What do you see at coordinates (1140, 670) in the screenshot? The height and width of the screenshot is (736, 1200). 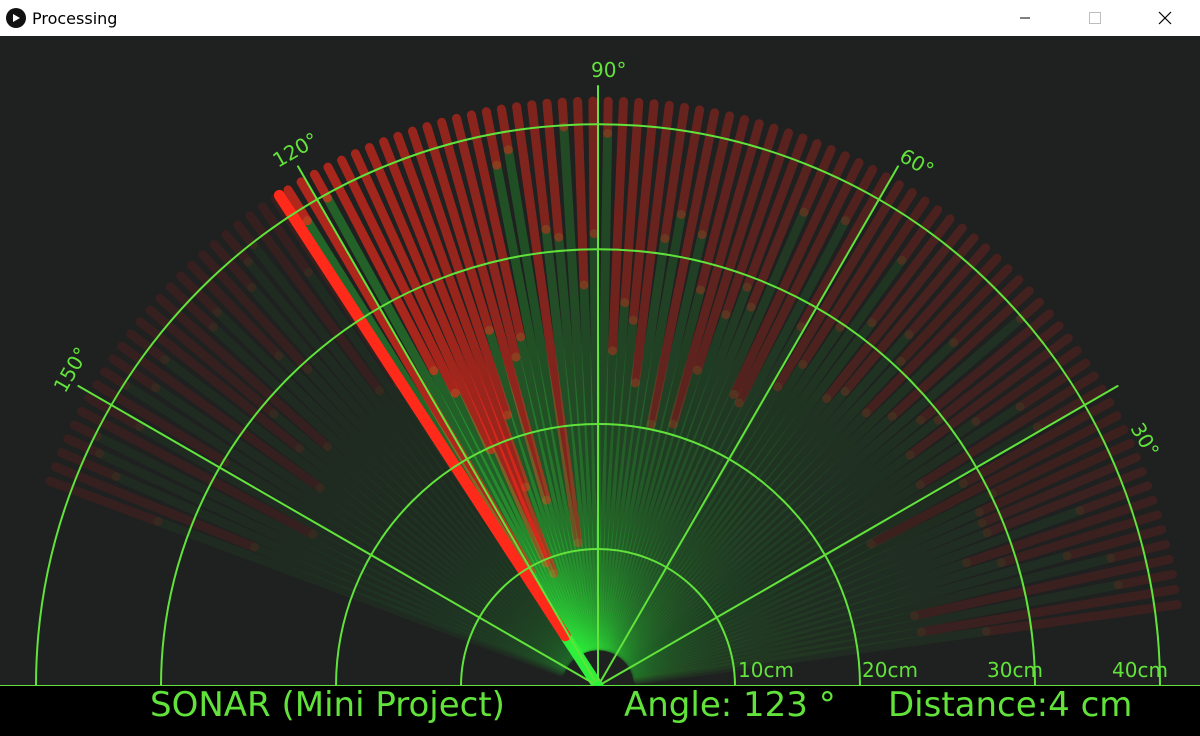 I see `range-label-40cm: 40cm` at bounding box center [1140, 670].